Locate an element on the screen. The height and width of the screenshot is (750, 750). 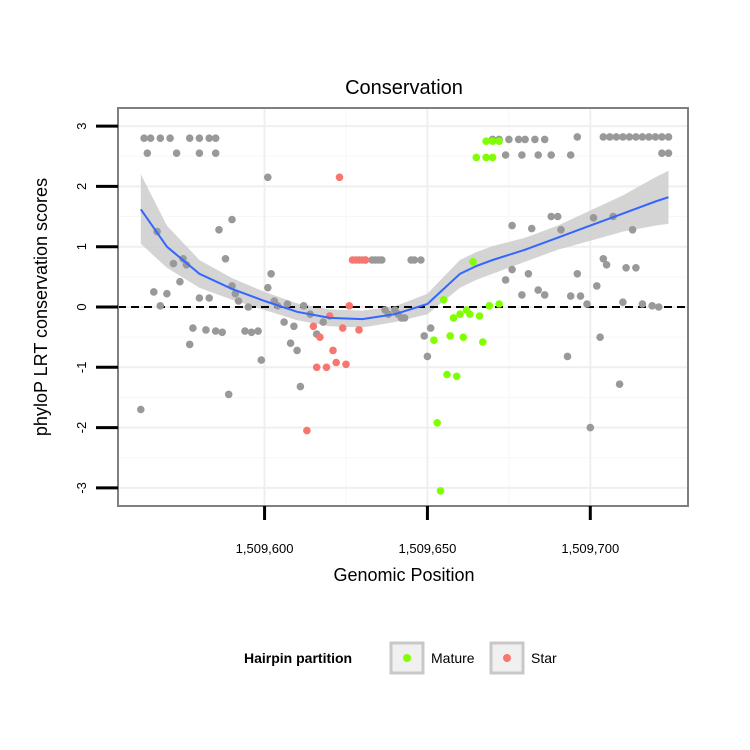
x-tick-label: 1,509,650 is located at coordinates (428, 548).